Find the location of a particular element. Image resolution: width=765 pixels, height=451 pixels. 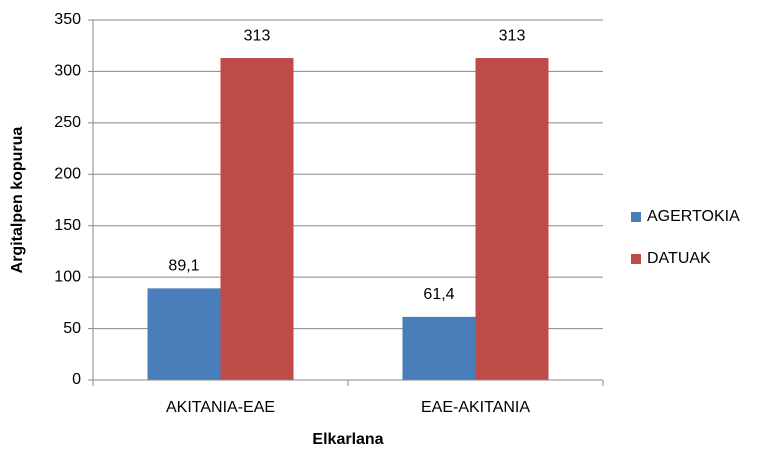

value-label: 61,4 is located at coordinates (438, 294).